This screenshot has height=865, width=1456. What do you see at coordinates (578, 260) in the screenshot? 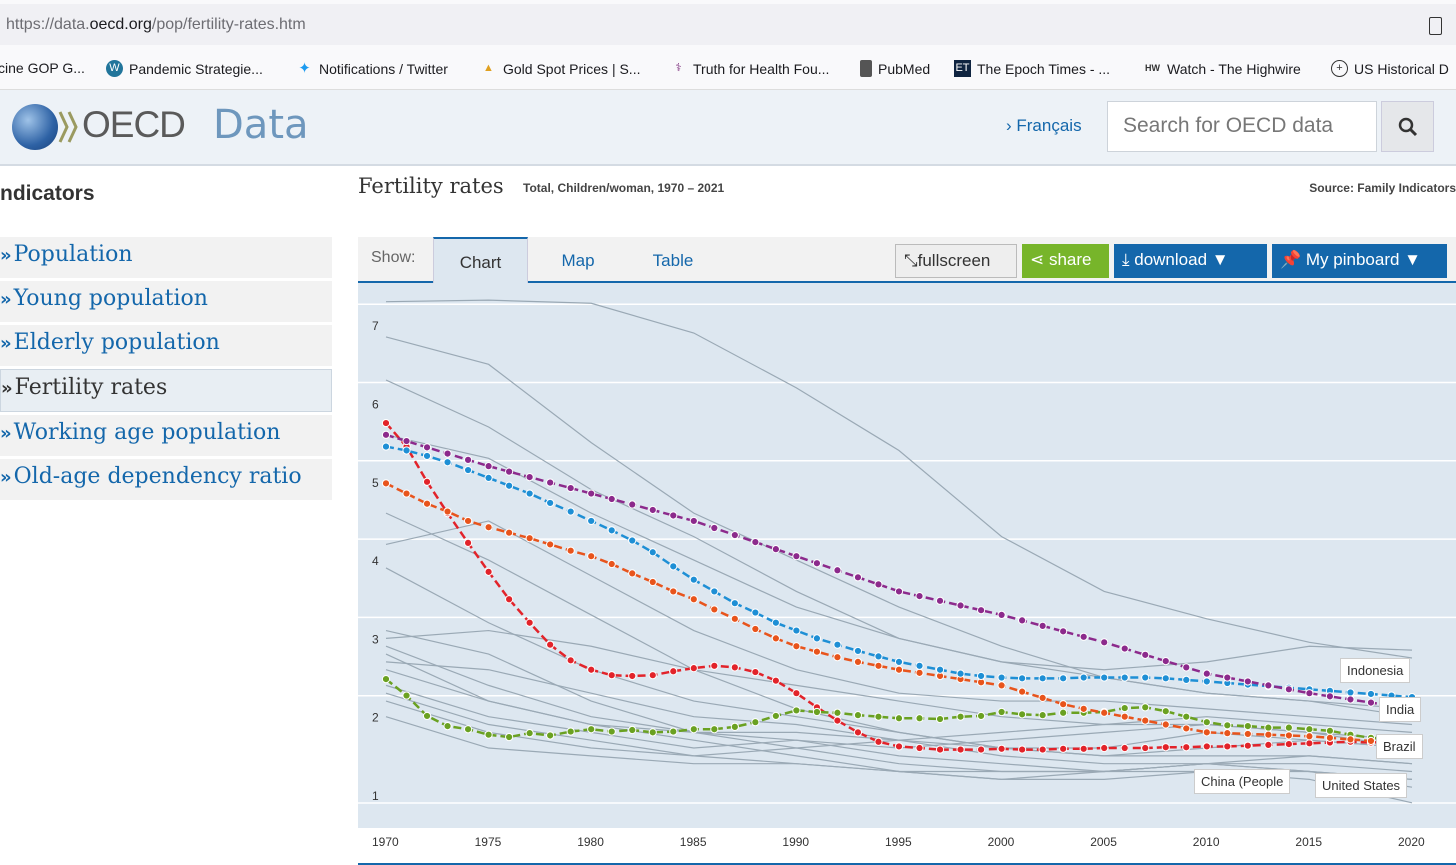
I see `tab-map: Map` at bounding box center [578, 260].